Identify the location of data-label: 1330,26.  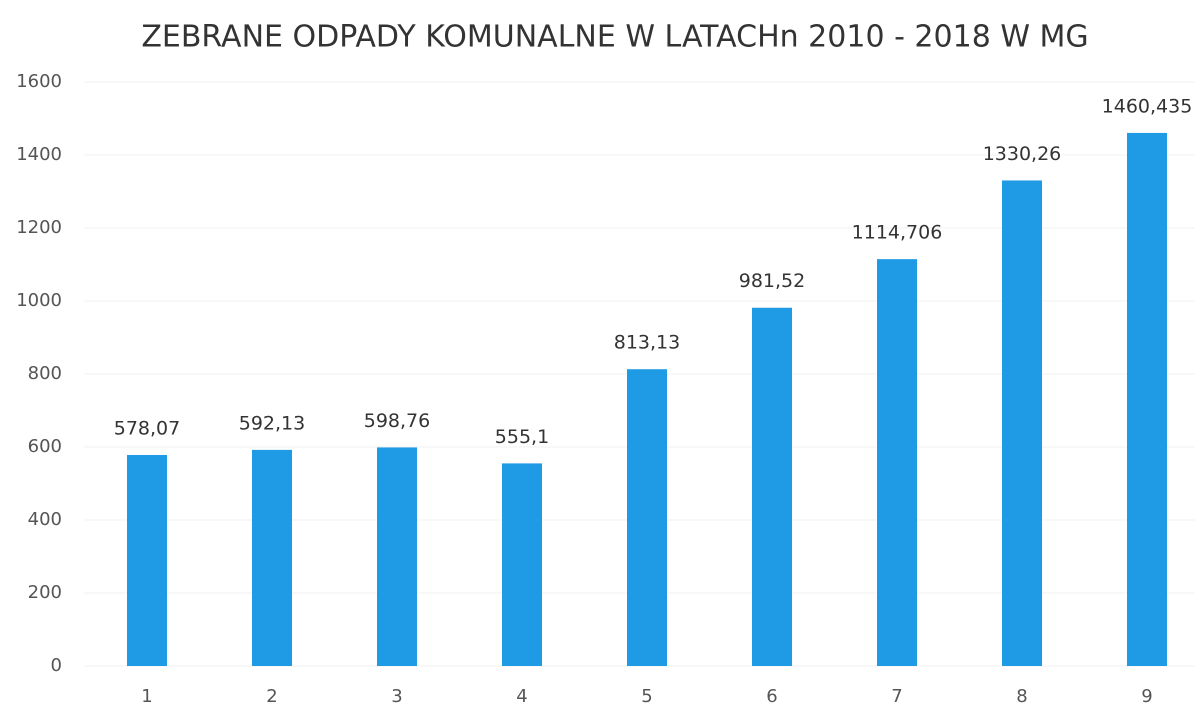
(1022, 154).